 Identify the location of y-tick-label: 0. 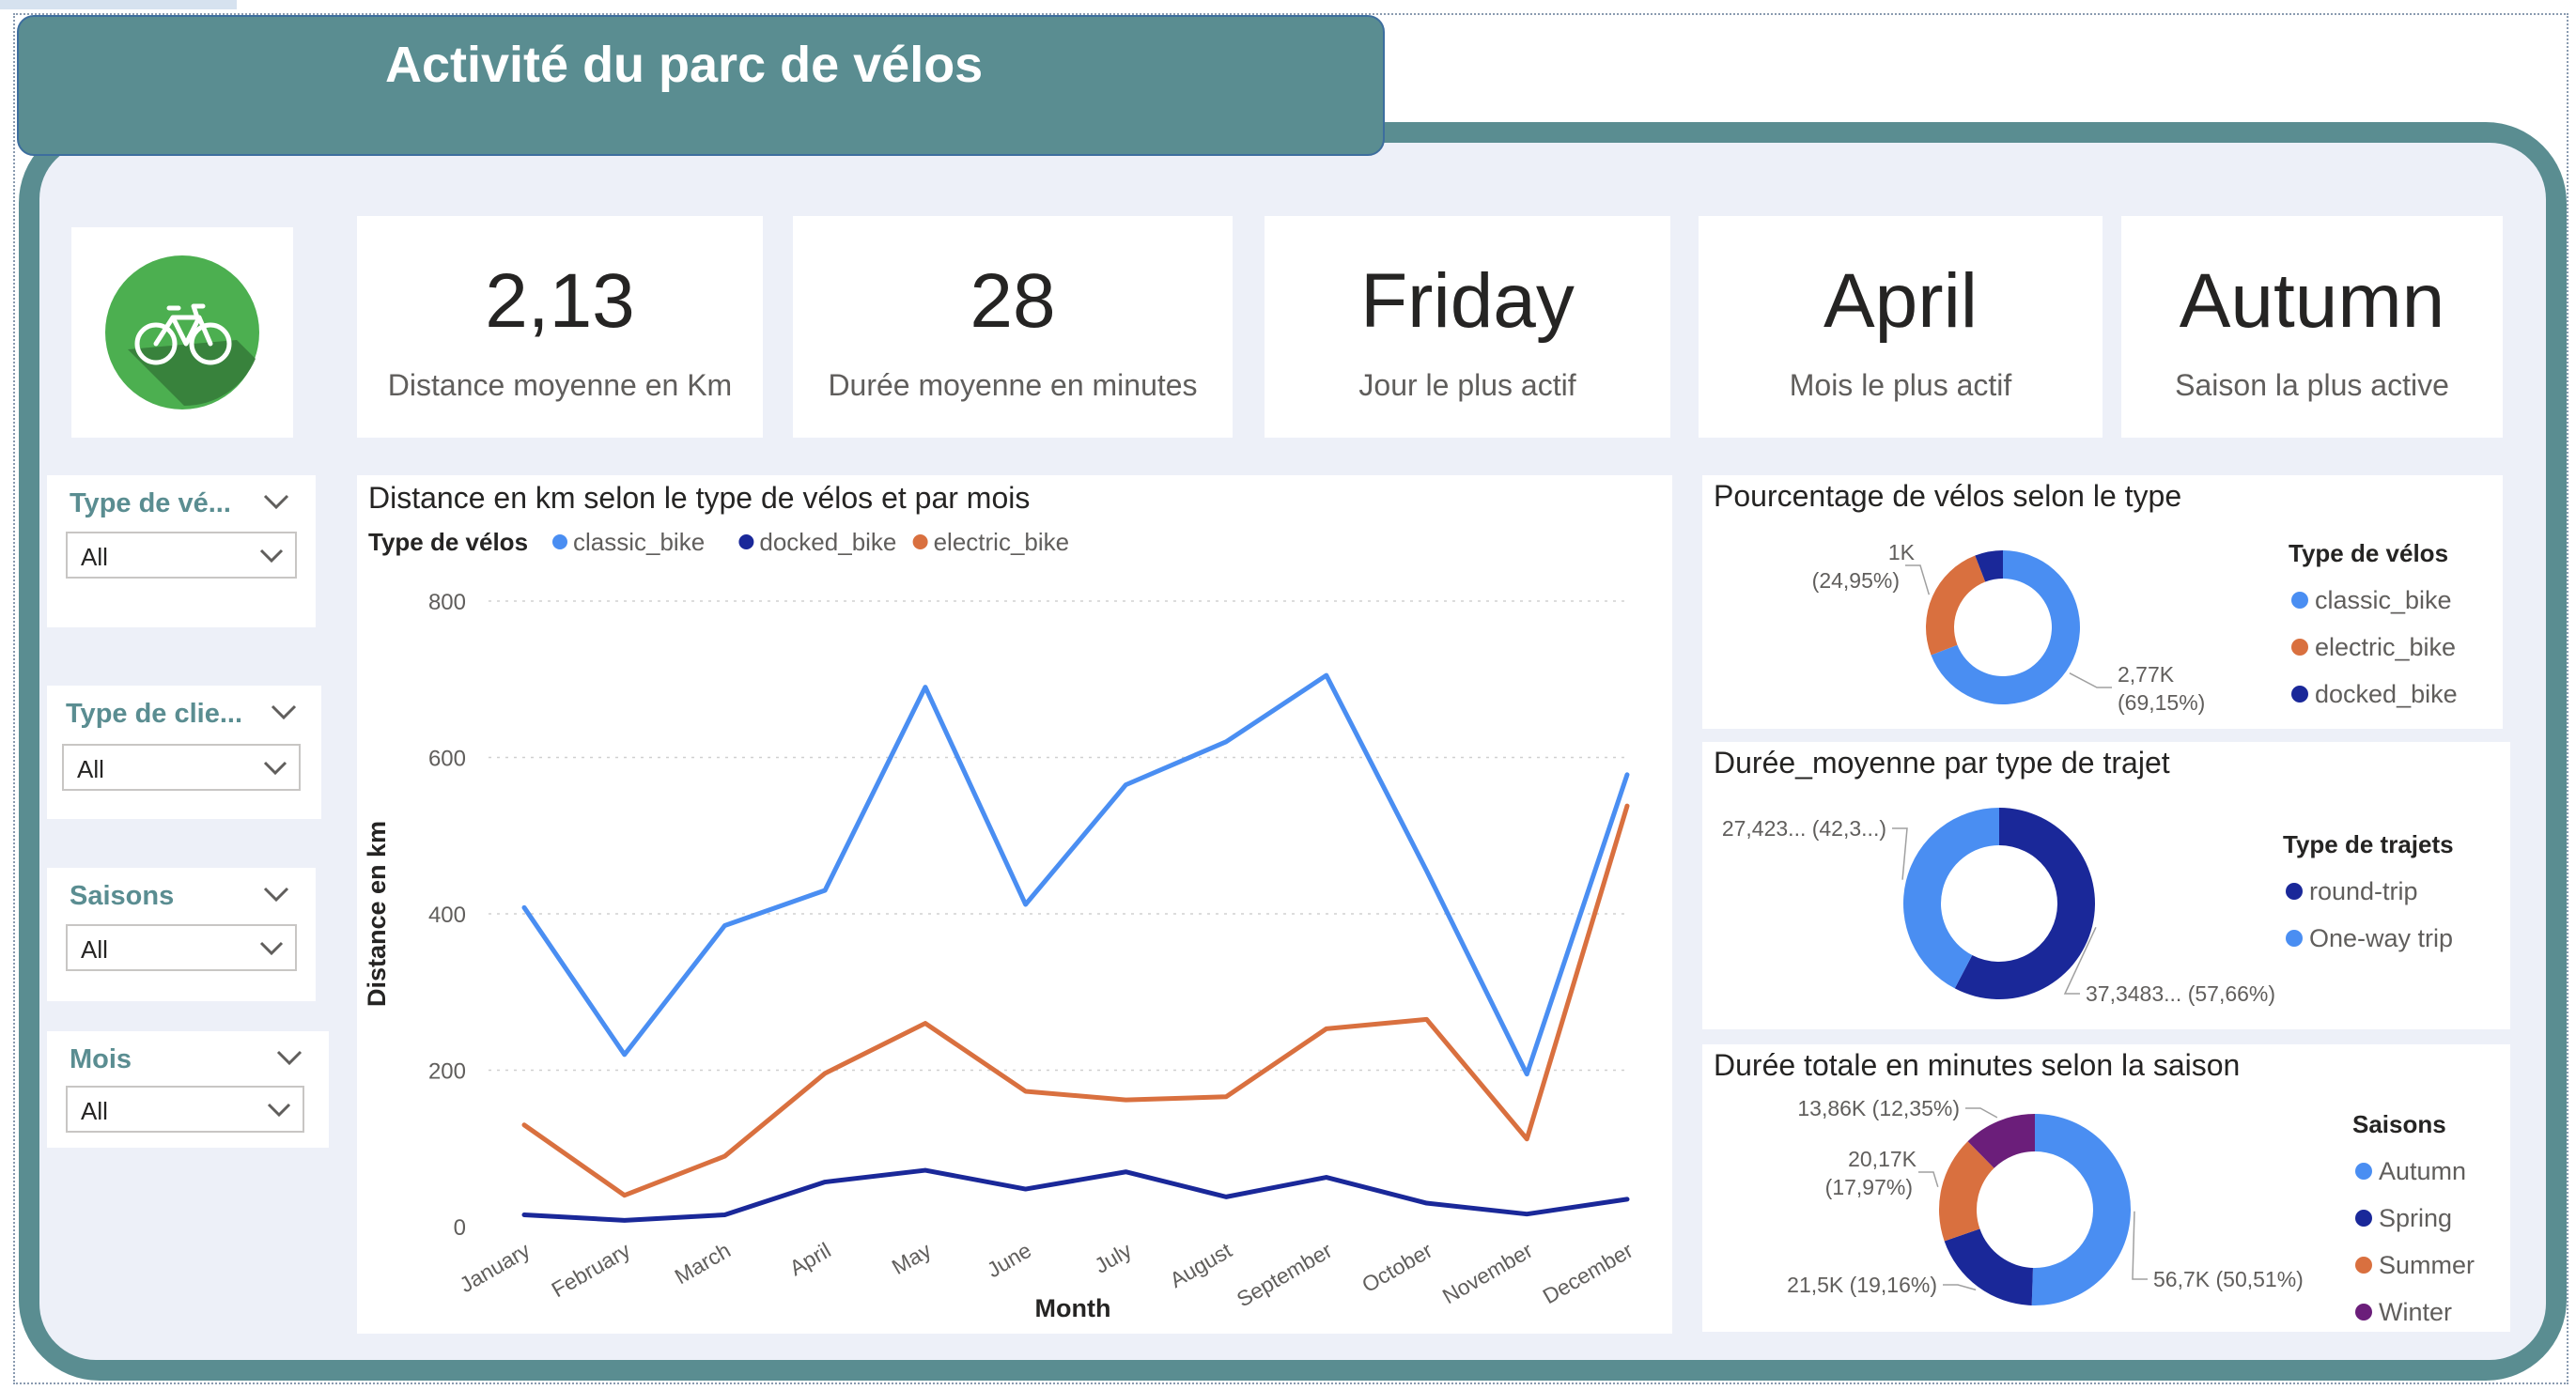
(460, 1228).